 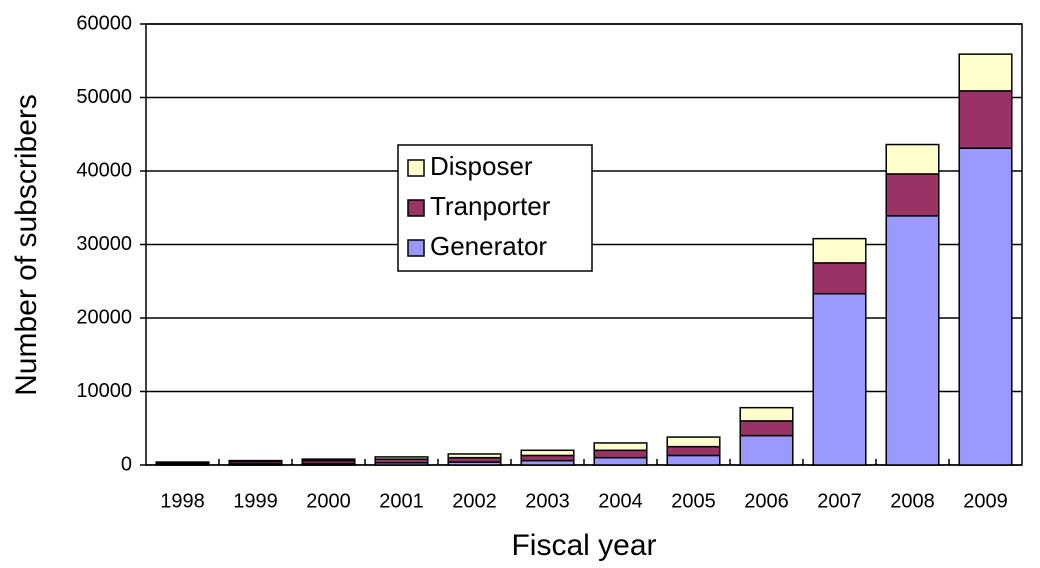 What do you see at coordinates (104, 244) in the screenshot?
I see `y-tick-label: 30000` at bounding box center [104, 244].